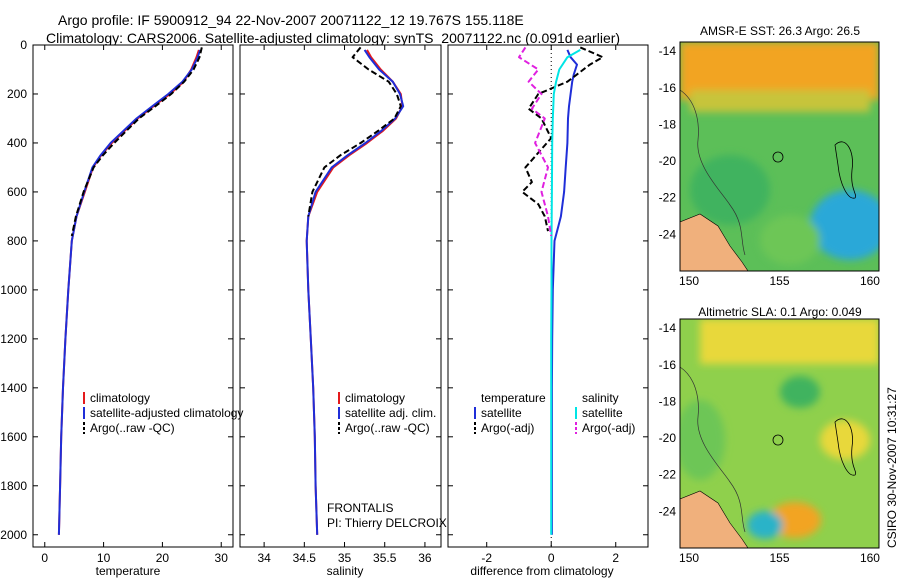  Describe the element at coordinates (345, 571) in the screenshot. I see `salinity-xlabel: salinity` at that location.